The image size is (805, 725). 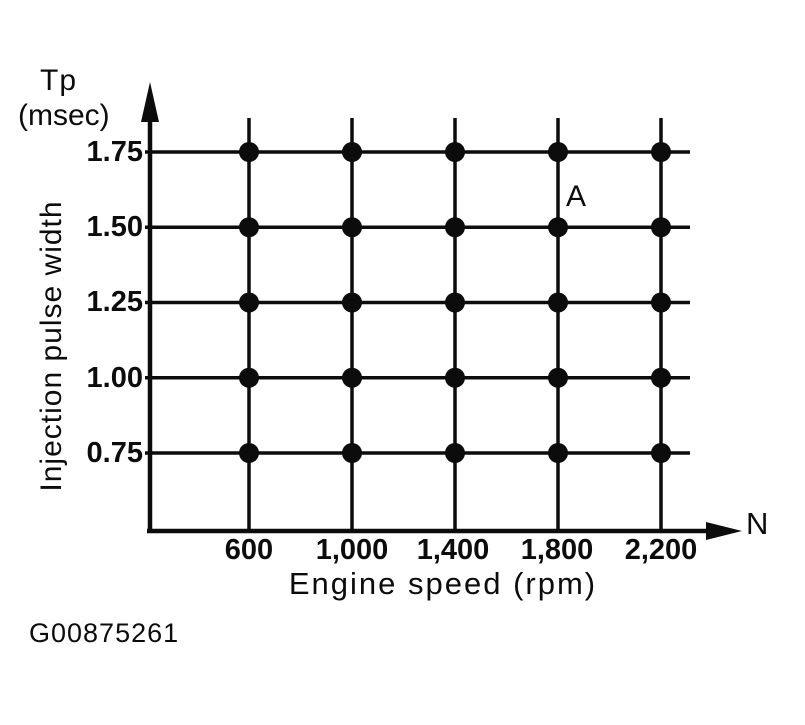 I want to click on y-axis-title-line2: (msec), so click(x=64, y=115).